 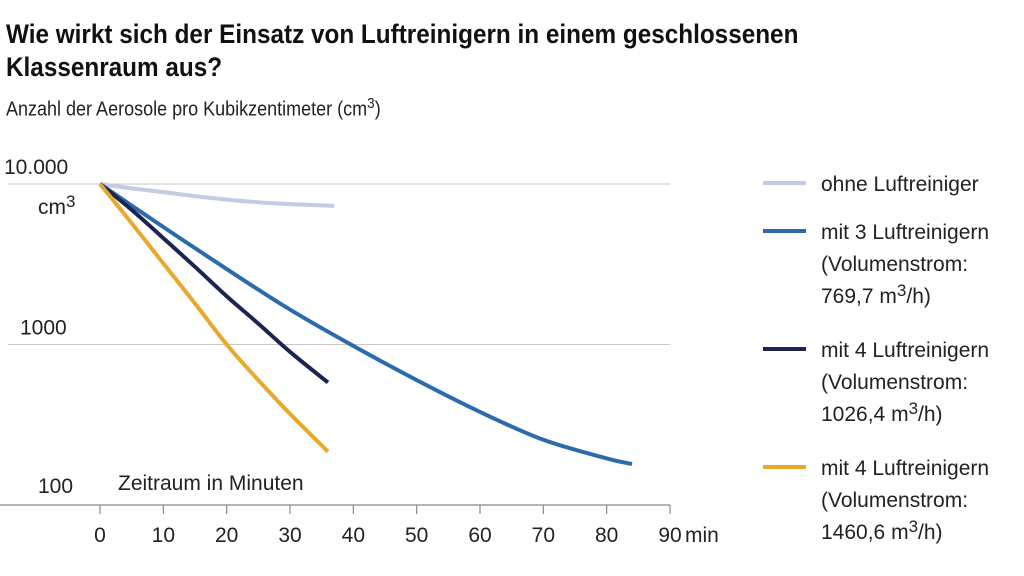 I want to click on x-tick-label: 60, so click(x=479, y=535).